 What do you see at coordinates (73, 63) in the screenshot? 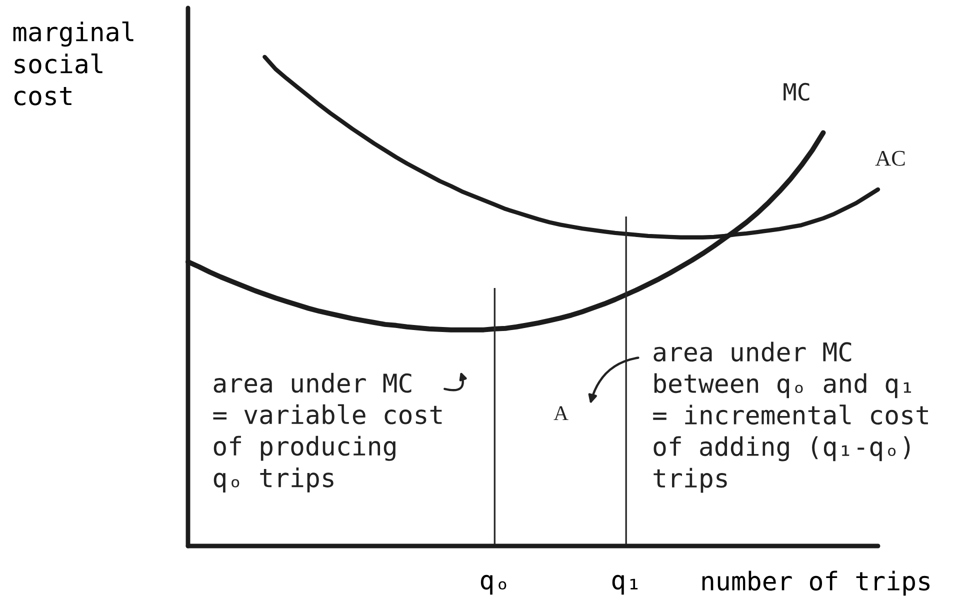
I see `y-axis-title: marginal social cost` at bounding box center [73, 63].